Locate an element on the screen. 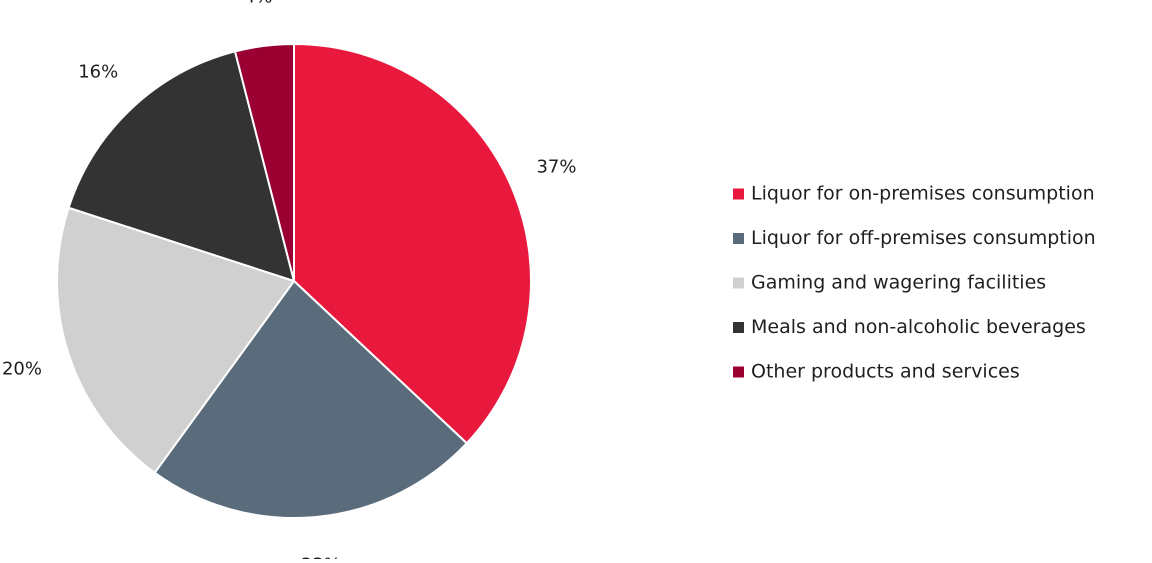  slice-value-label: 20% is located at coordinates (22, 368).